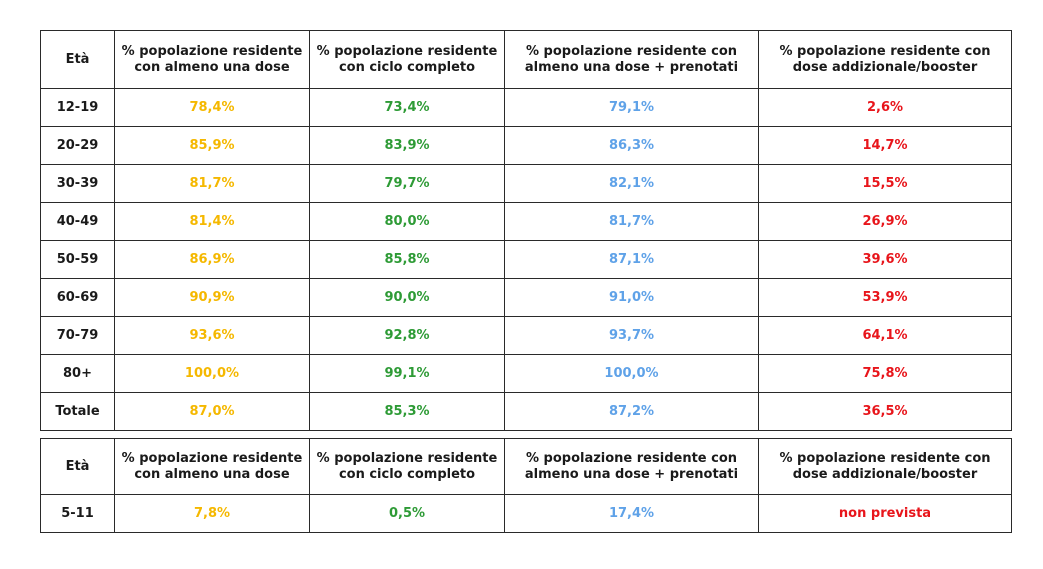  Describe the element at coordinates (885, 373) in the screenshot. I see `value-cell-booster: 75,8%` at that location.